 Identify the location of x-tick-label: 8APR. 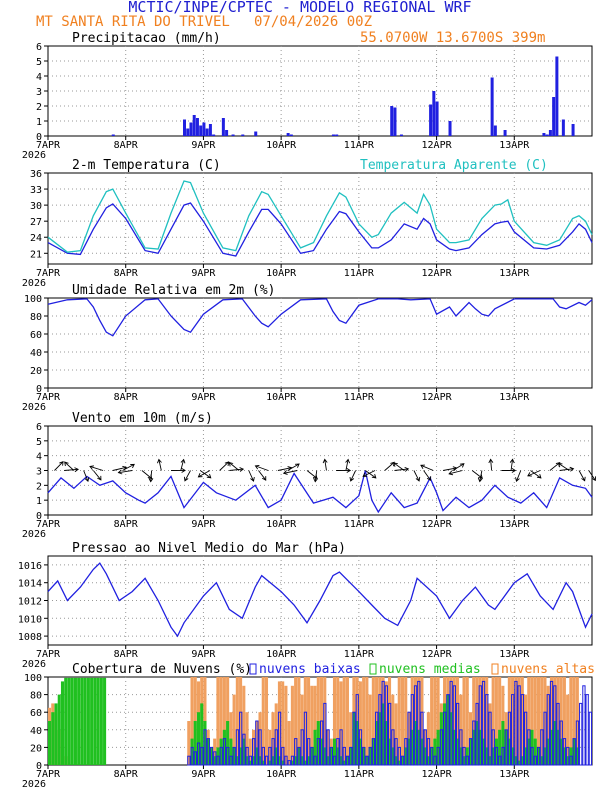
(126, 273).